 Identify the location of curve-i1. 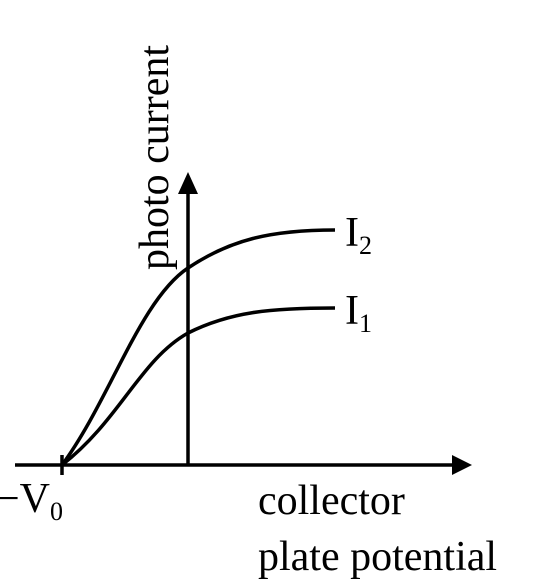
(198, 386).